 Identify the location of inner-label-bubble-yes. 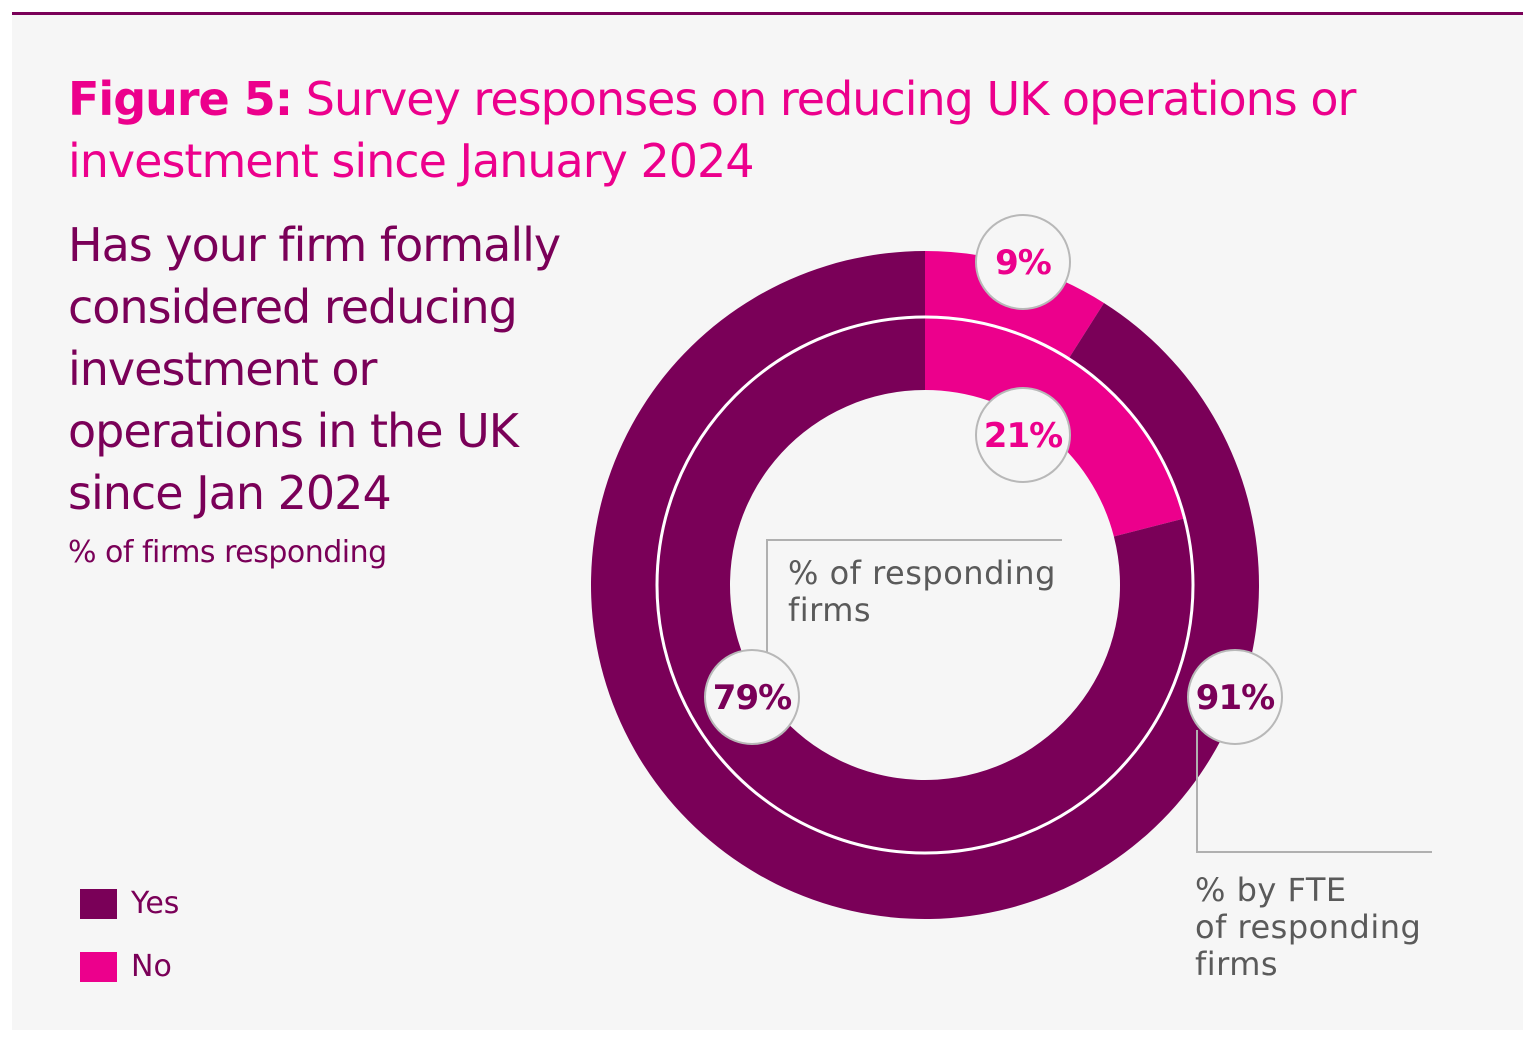
(752, 697).